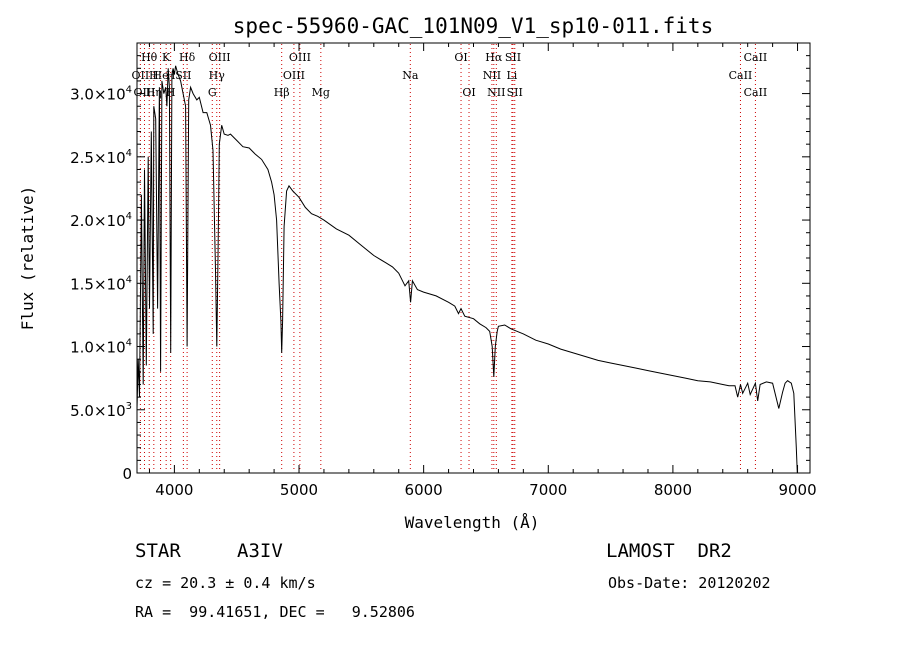 This screenshot has width=900, height=650. I want to click on spectral-line-label: Hβ, so click(282, 92).